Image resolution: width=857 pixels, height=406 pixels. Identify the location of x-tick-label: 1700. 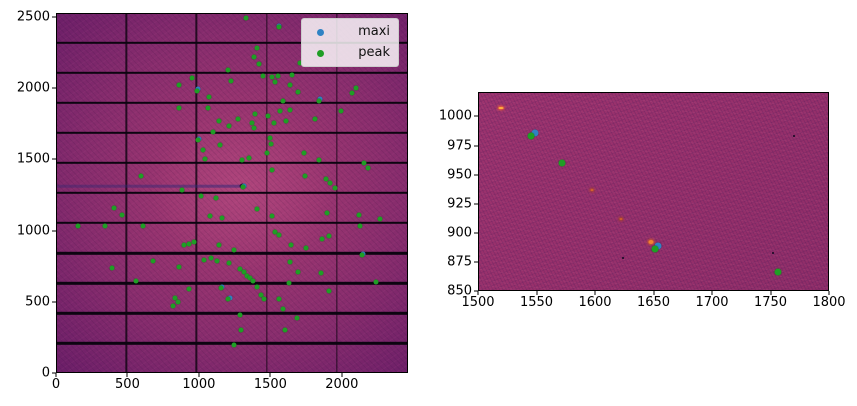
(712, 302).